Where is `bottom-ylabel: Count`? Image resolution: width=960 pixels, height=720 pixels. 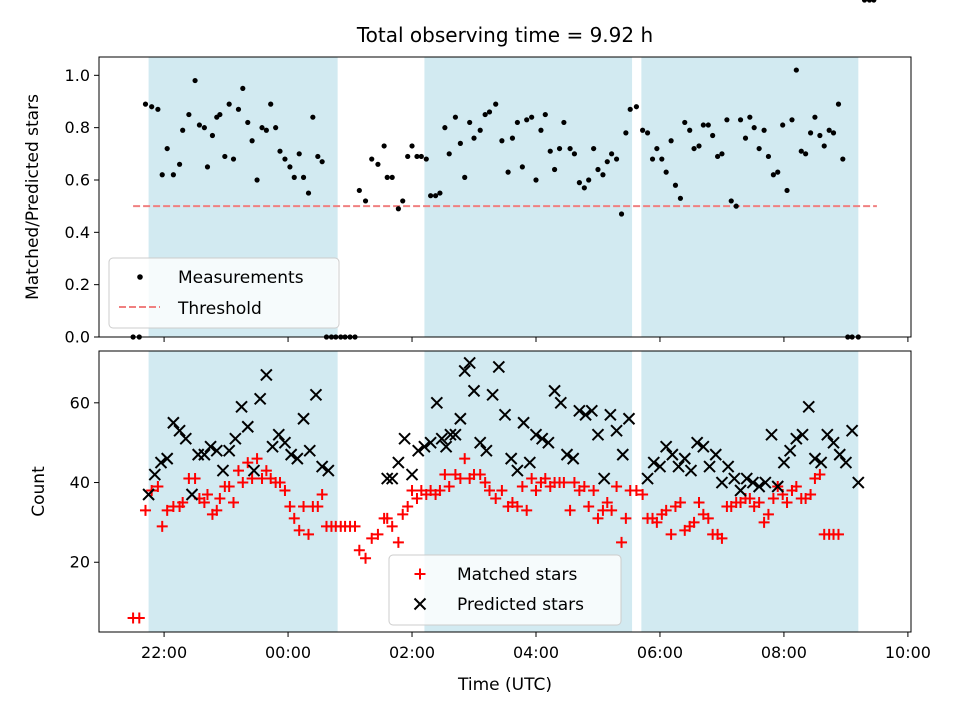
bottom-ylabel: Count is located at coordinates (39, 491).